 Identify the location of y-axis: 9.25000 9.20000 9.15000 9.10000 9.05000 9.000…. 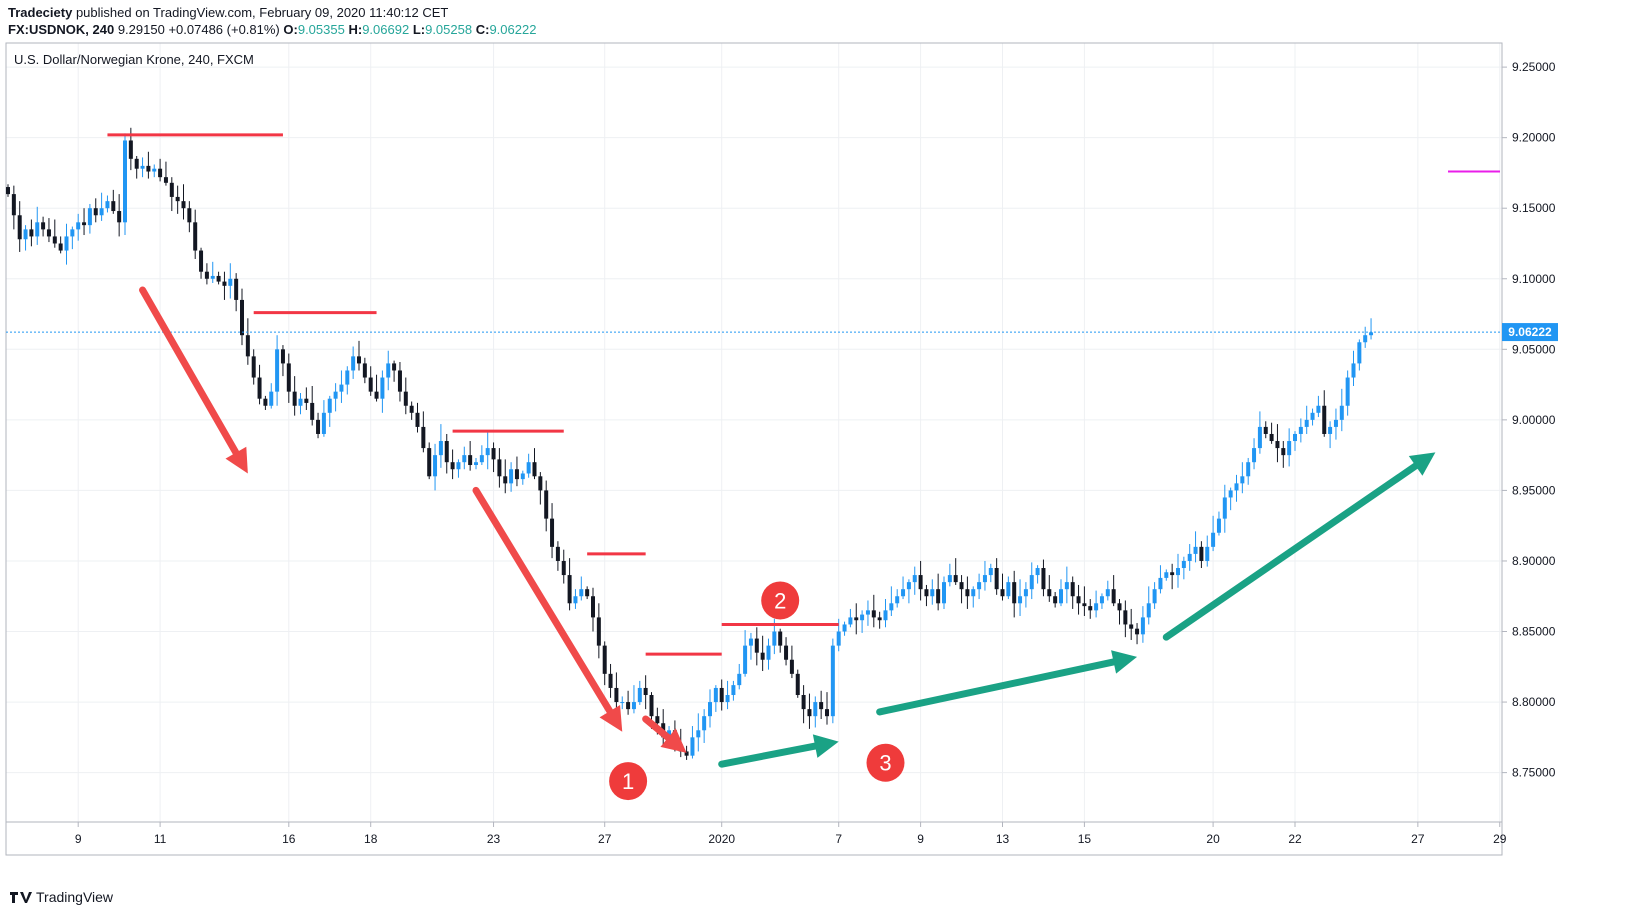
(1529, 420).